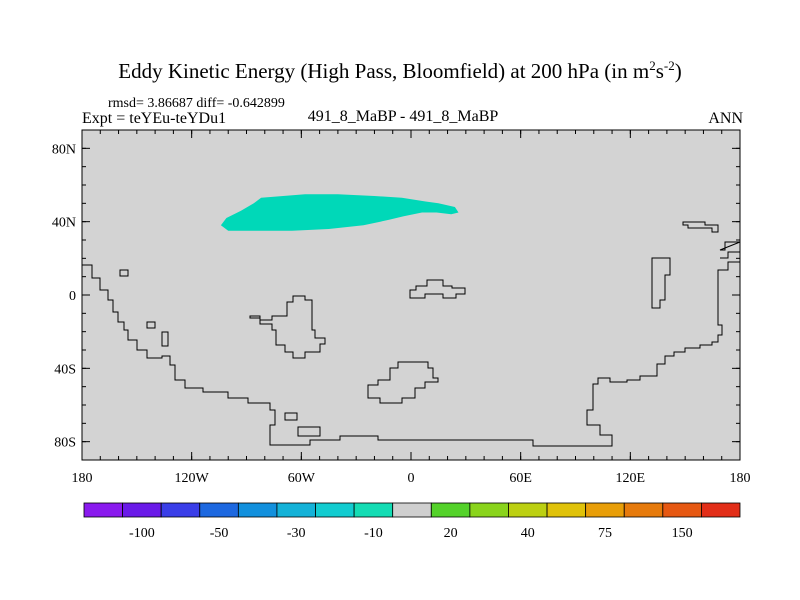 The height and width of the screenshot is (600, 800). Describe the element at coordinates (192, 478) in the screenshot. I see `x-tick-label: 120W` at that location.